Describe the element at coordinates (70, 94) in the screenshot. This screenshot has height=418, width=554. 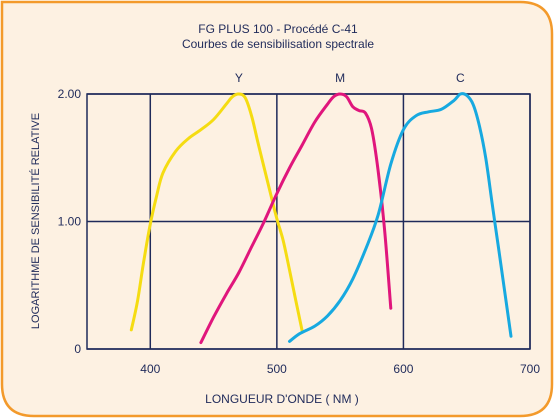
I see `y-tick-label: 2.00` at that location.